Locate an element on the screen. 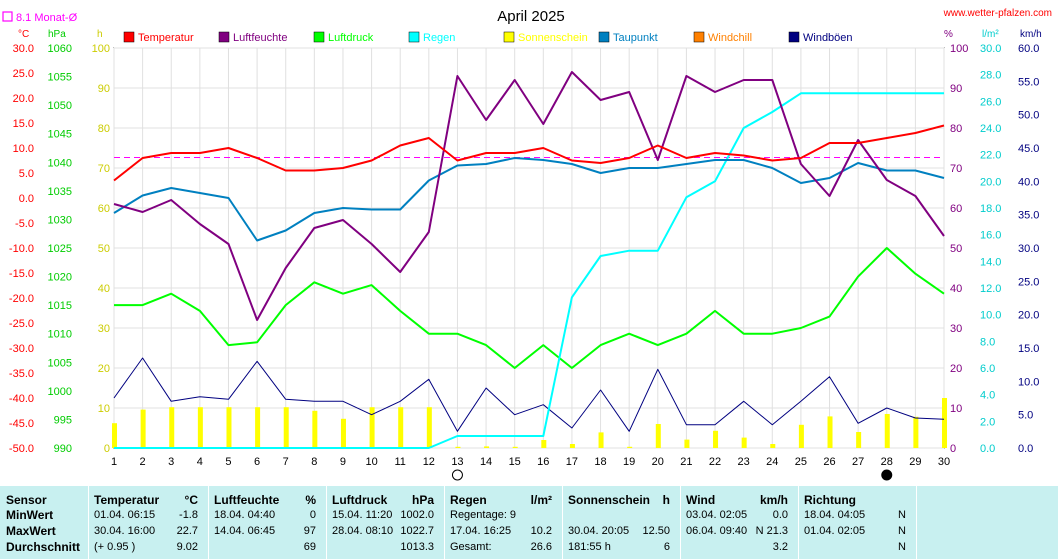 The image size is (1058, 559). column-title: Luftdruck is located at coordinates (360, 500).